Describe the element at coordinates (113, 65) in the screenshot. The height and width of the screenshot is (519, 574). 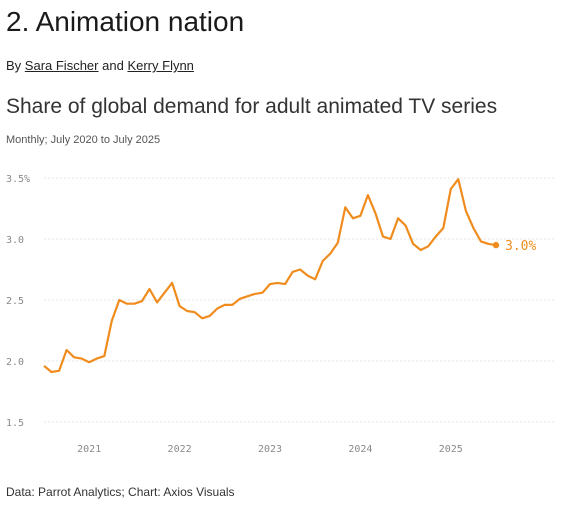
I see `byline-and: and` at that location.